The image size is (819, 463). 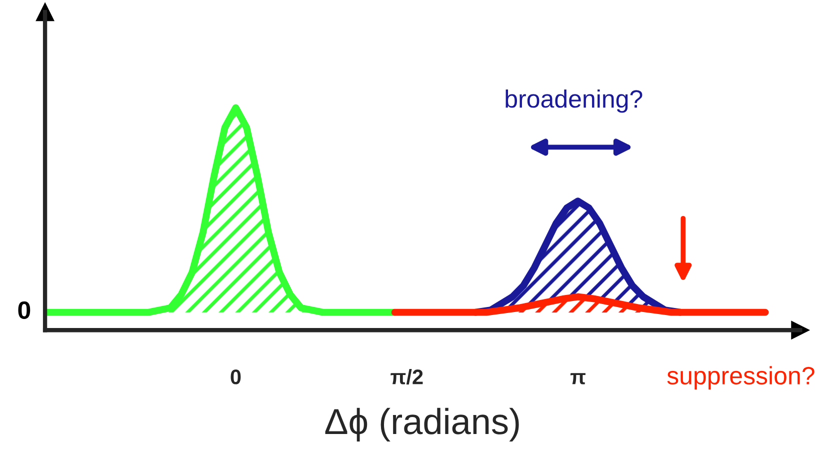 I want to click on text: suppression?, so click(x=740, y=378).